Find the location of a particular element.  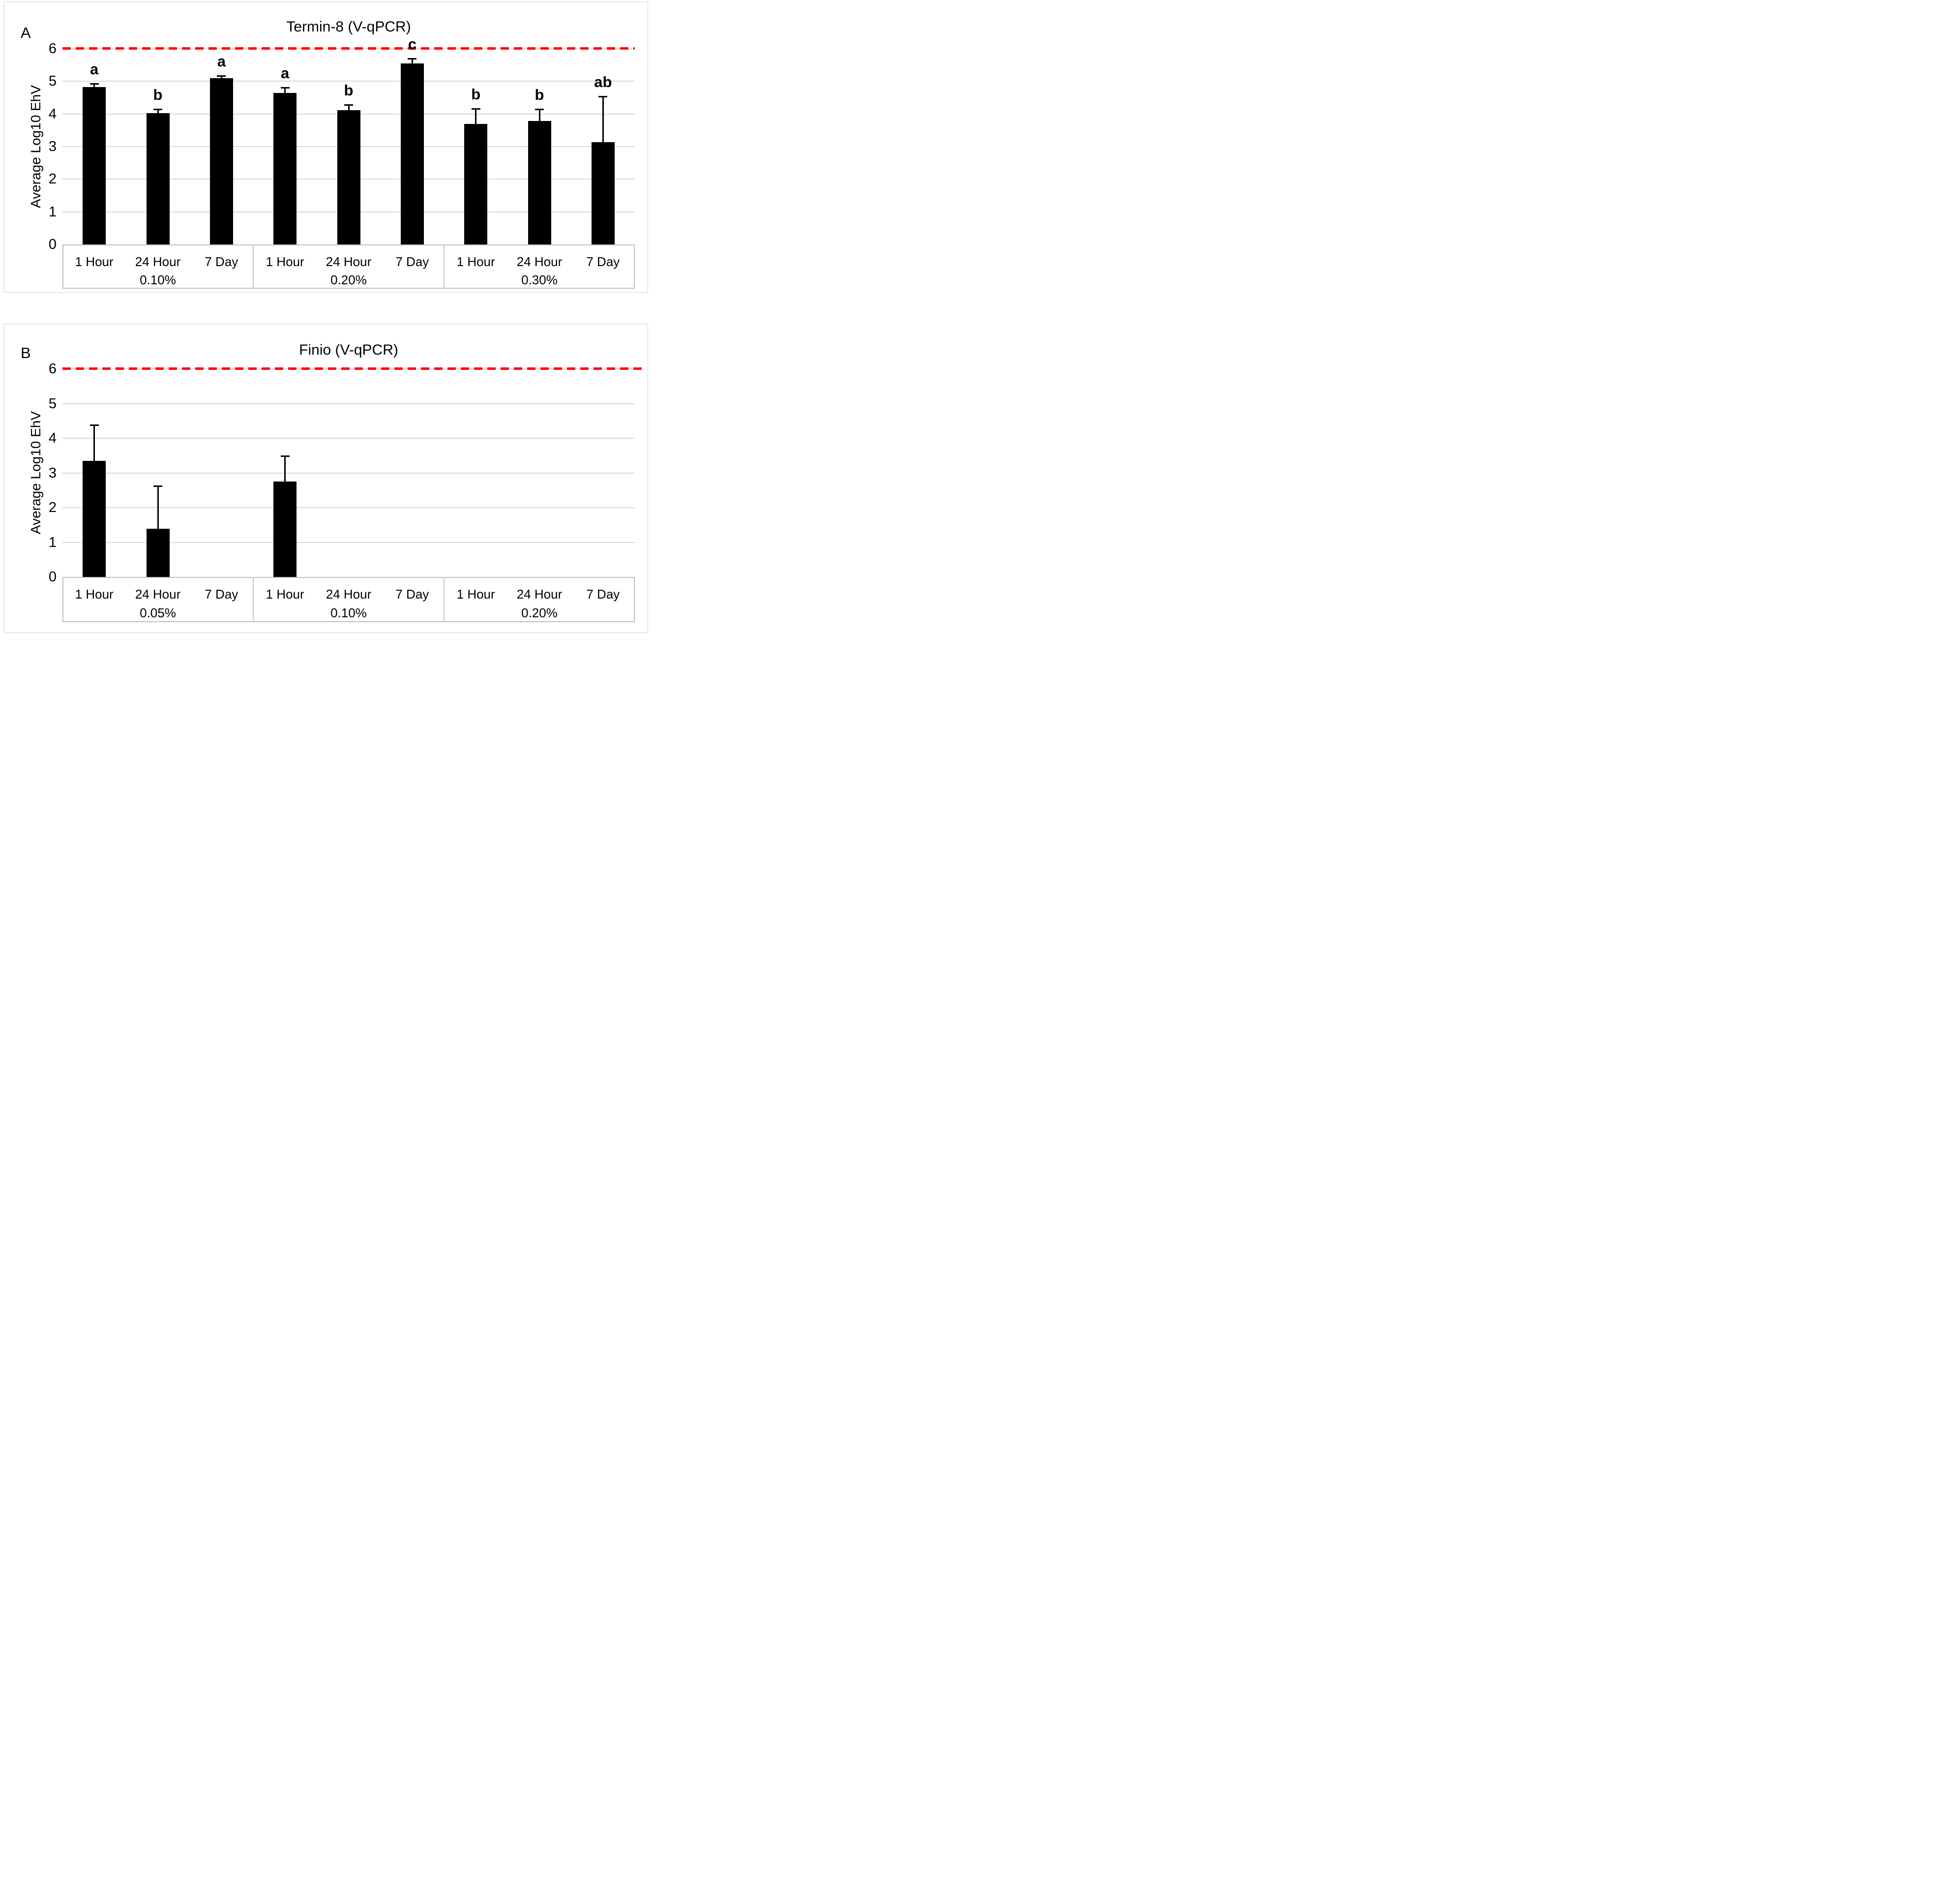

error-whisker-0-20-7-day is located at coordinates (412, 64).